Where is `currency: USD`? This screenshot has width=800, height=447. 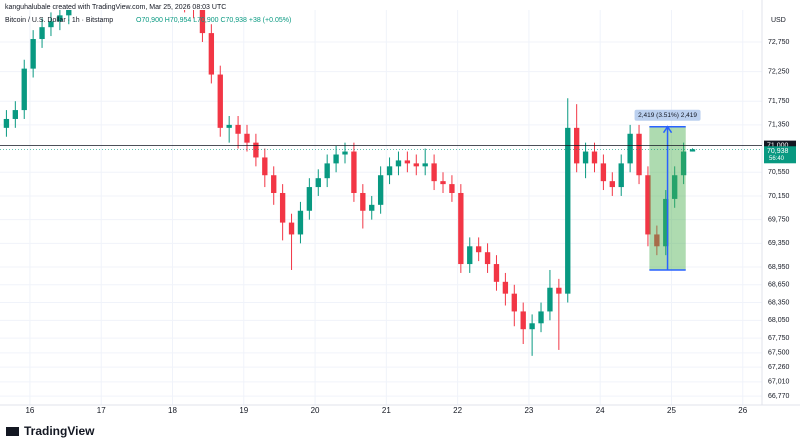
currency: USD is located at coordinates (778, 20).